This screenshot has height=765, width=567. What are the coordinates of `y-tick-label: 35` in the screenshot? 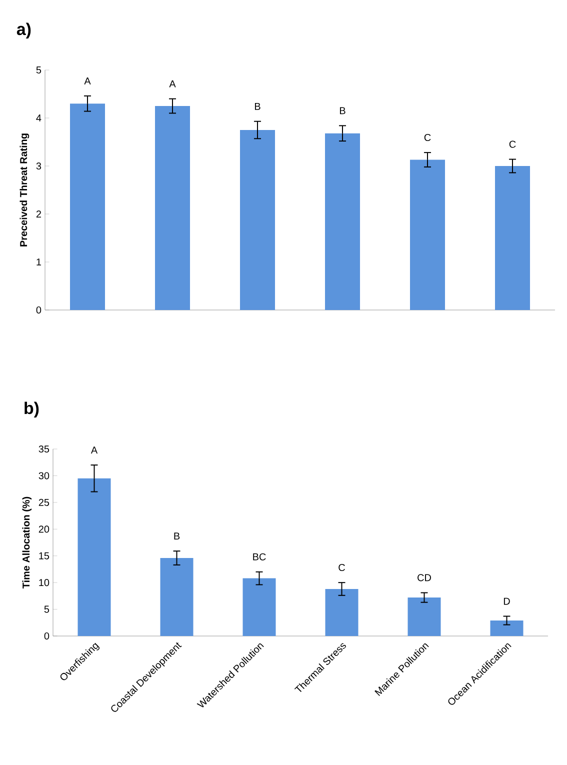 It's located at (44, 449).